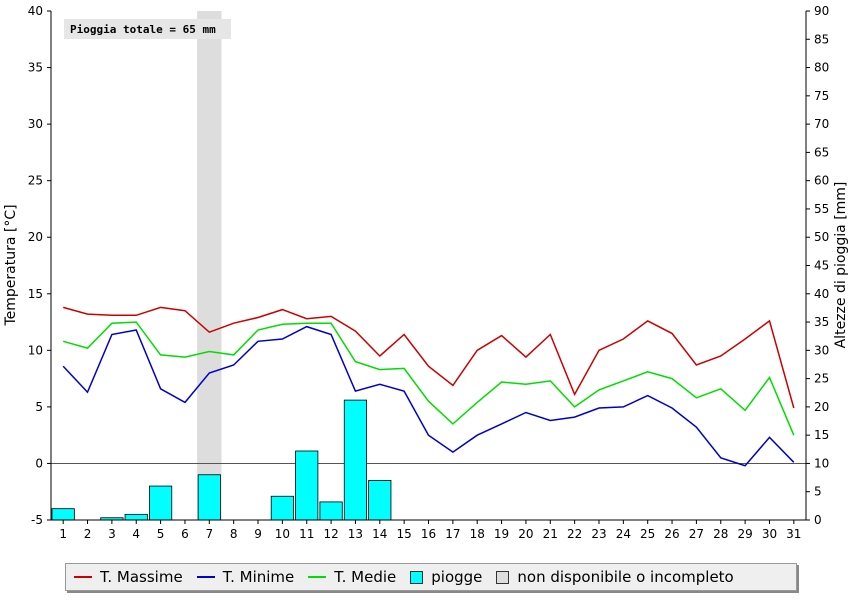 This screenshot has width=865, height=600. I want to click on legend-label: T. Medie, so click(365, 577).